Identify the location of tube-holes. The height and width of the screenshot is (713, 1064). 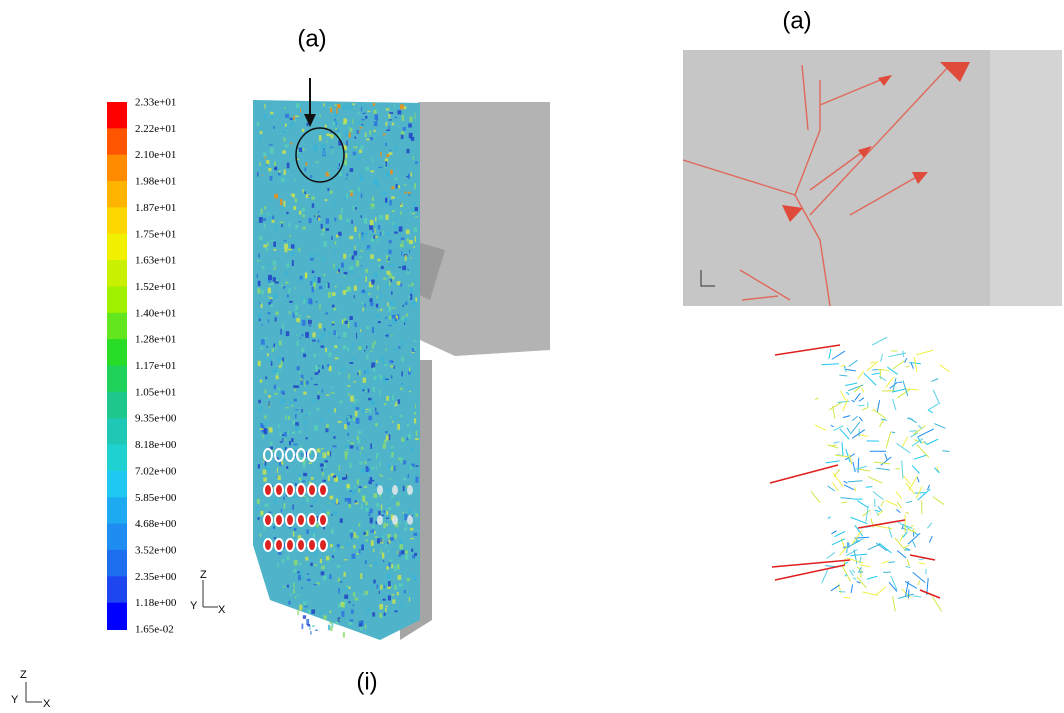
(338, 500).